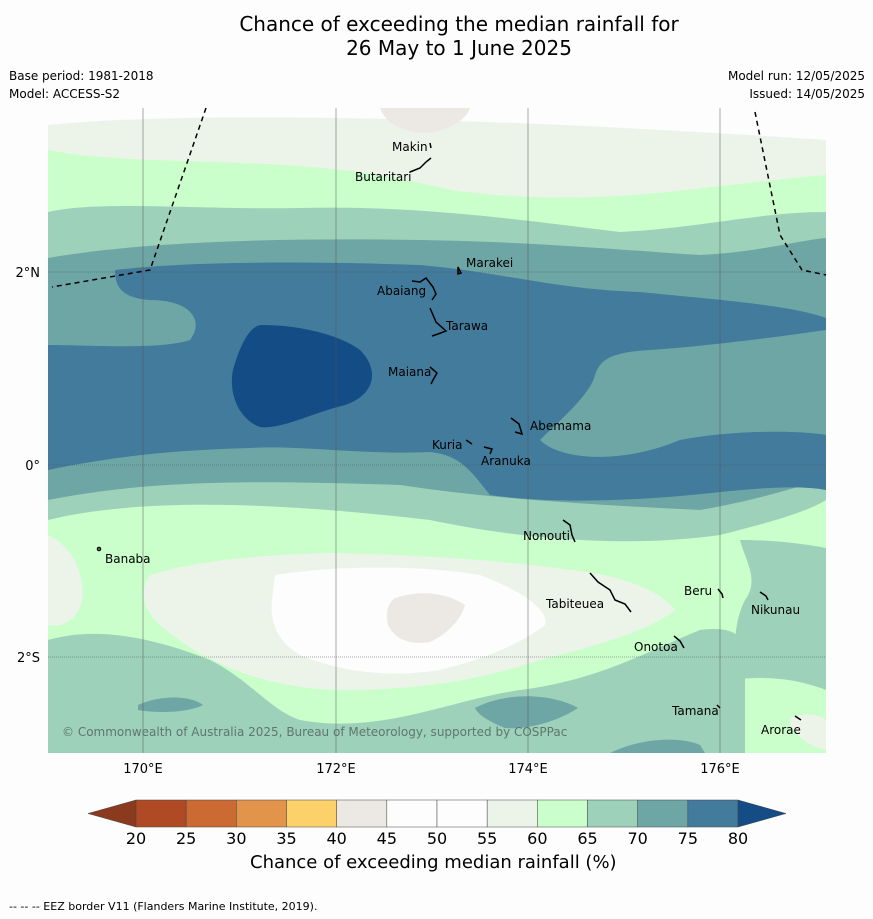  Describe the element at coordinates (129, 197) in the screenshot. I see `eez-border-west` at that location.